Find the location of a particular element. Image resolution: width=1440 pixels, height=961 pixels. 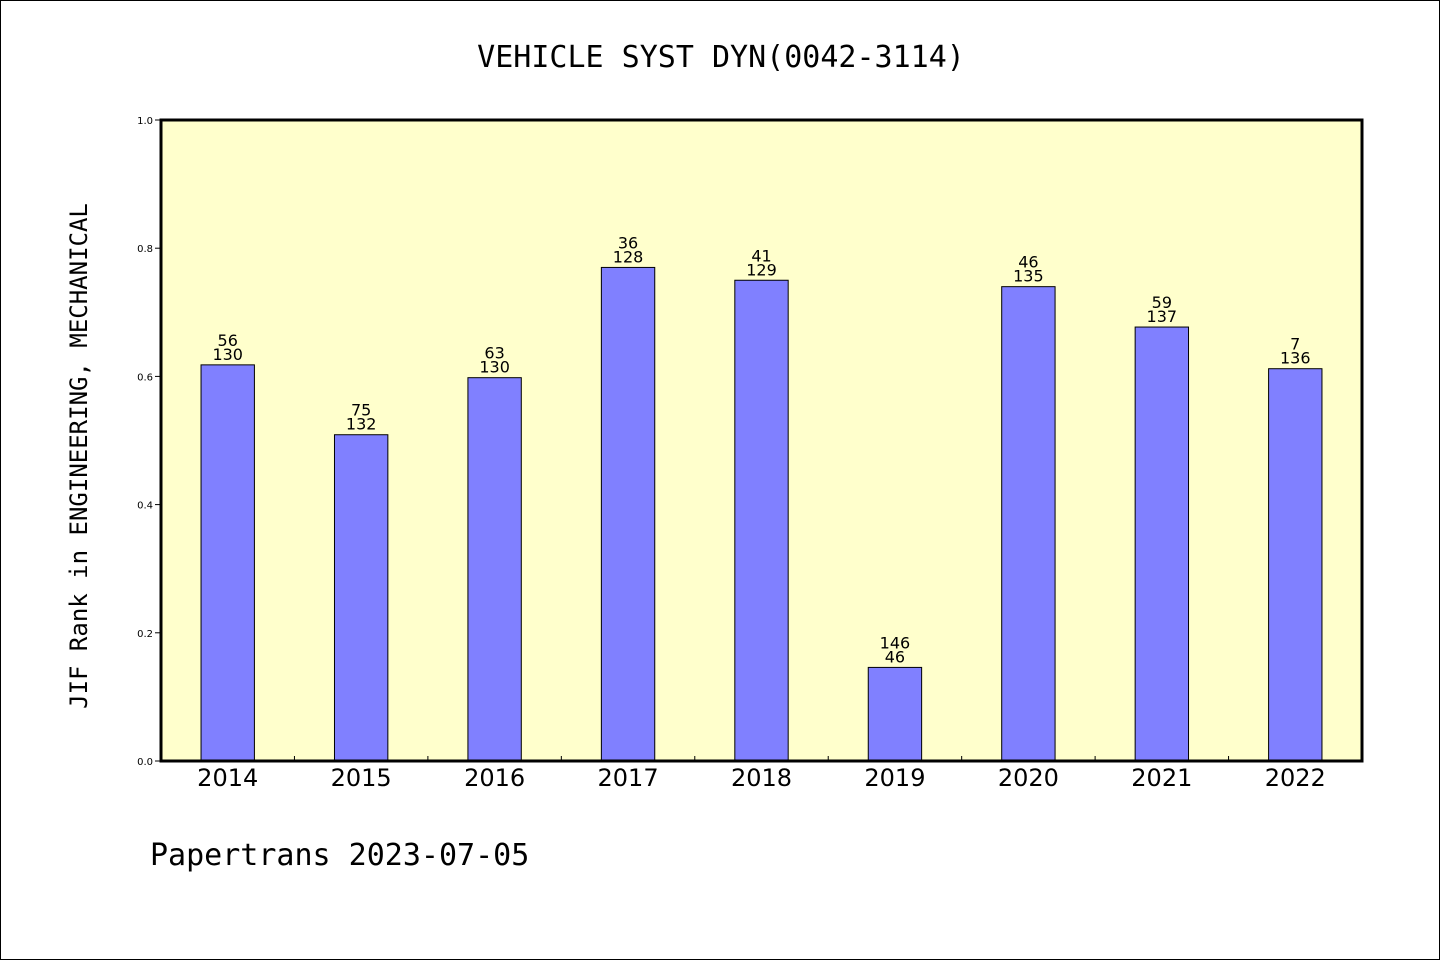

y-tick-label: 0.0 is located at coordinates (145, 762).